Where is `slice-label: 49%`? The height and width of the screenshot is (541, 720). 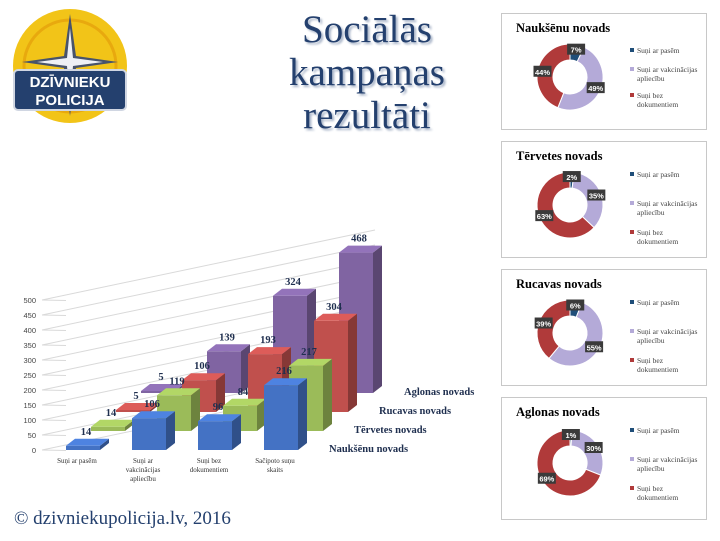 slice-label: 49% is located at coordinates (595, 88).